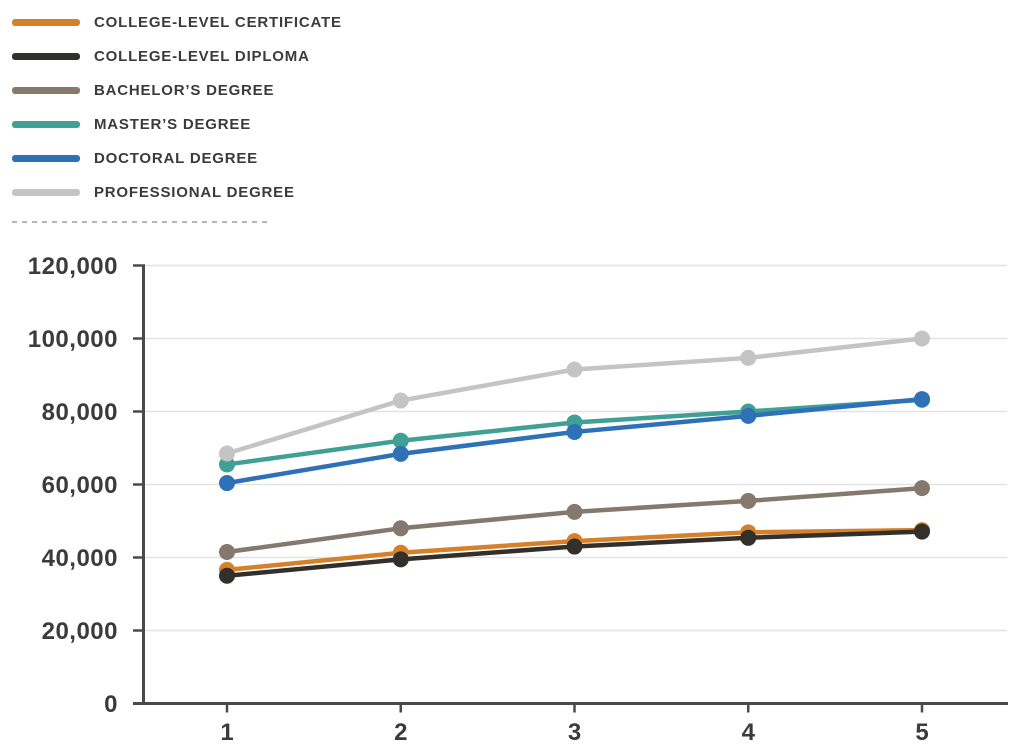 Image resolution: width=1024 pixels, height=756 pixels. I want to click on legend-item: DOCTORAL DEGREE, so click(192, 158).